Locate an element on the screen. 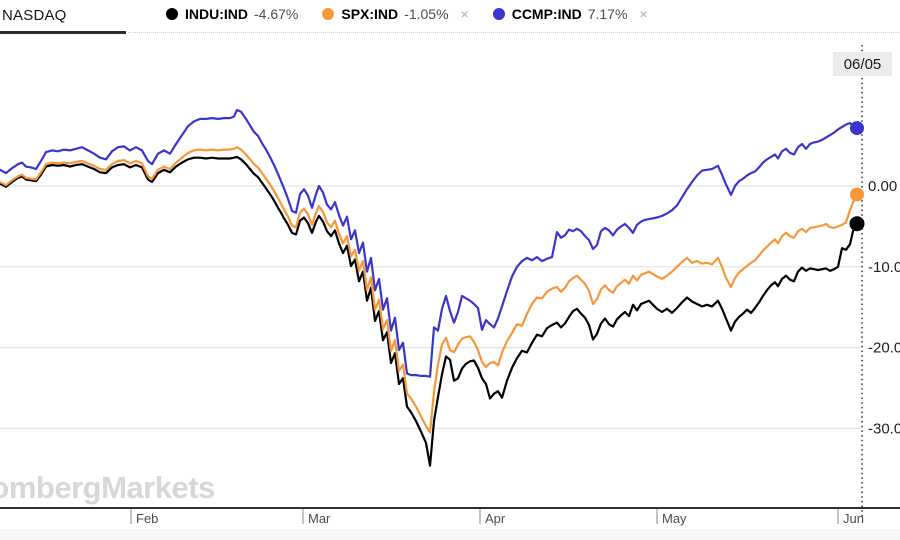  legend-change: -1.05% is located at coordinates (426, 14).